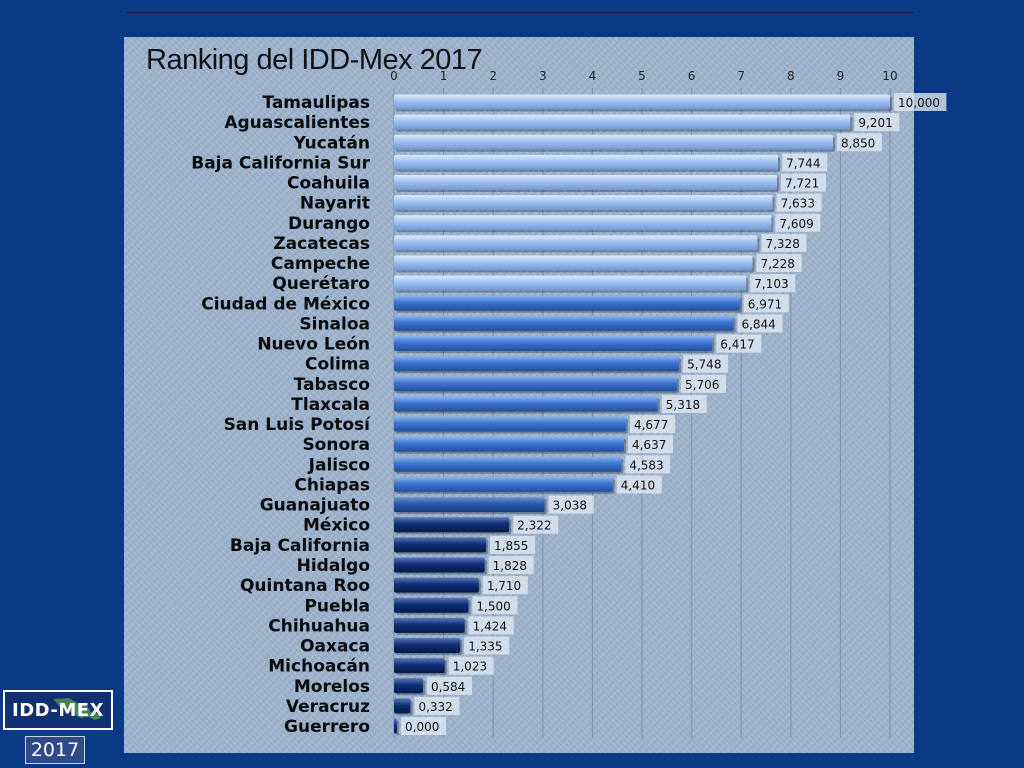 The width and height of the screenshot is (1024, 768). What do you see at coordinates (319, 667) in the screenshot?
I see `category-label: Michoacán` at bounding box center [319, 667].